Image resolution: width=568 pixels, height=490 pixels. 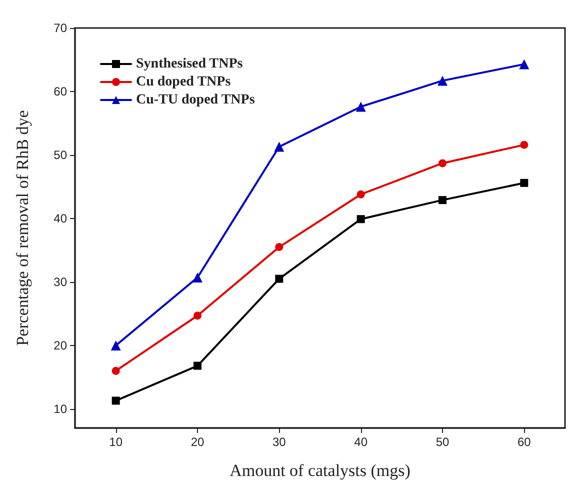 What do you see at coordinates (22, 228) in the screenshot?
I see `y-axis-title: Percentage of removal of RhB dye` at bounding box center [22, 228].